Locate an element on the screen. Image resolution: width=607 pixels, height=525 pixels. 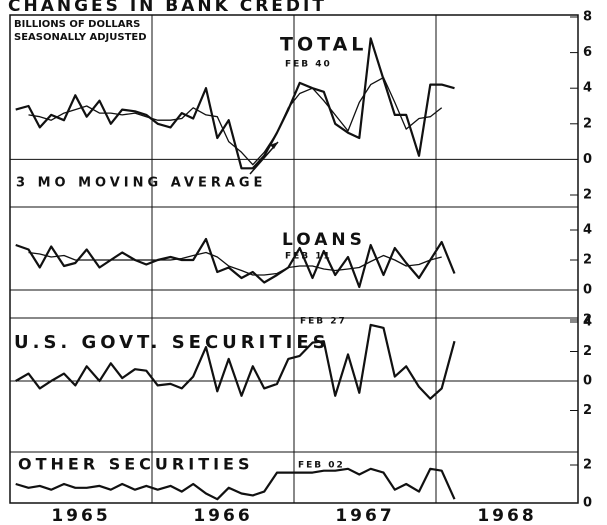
x-tick-label: 1965 is located at coordinates (80, 515).